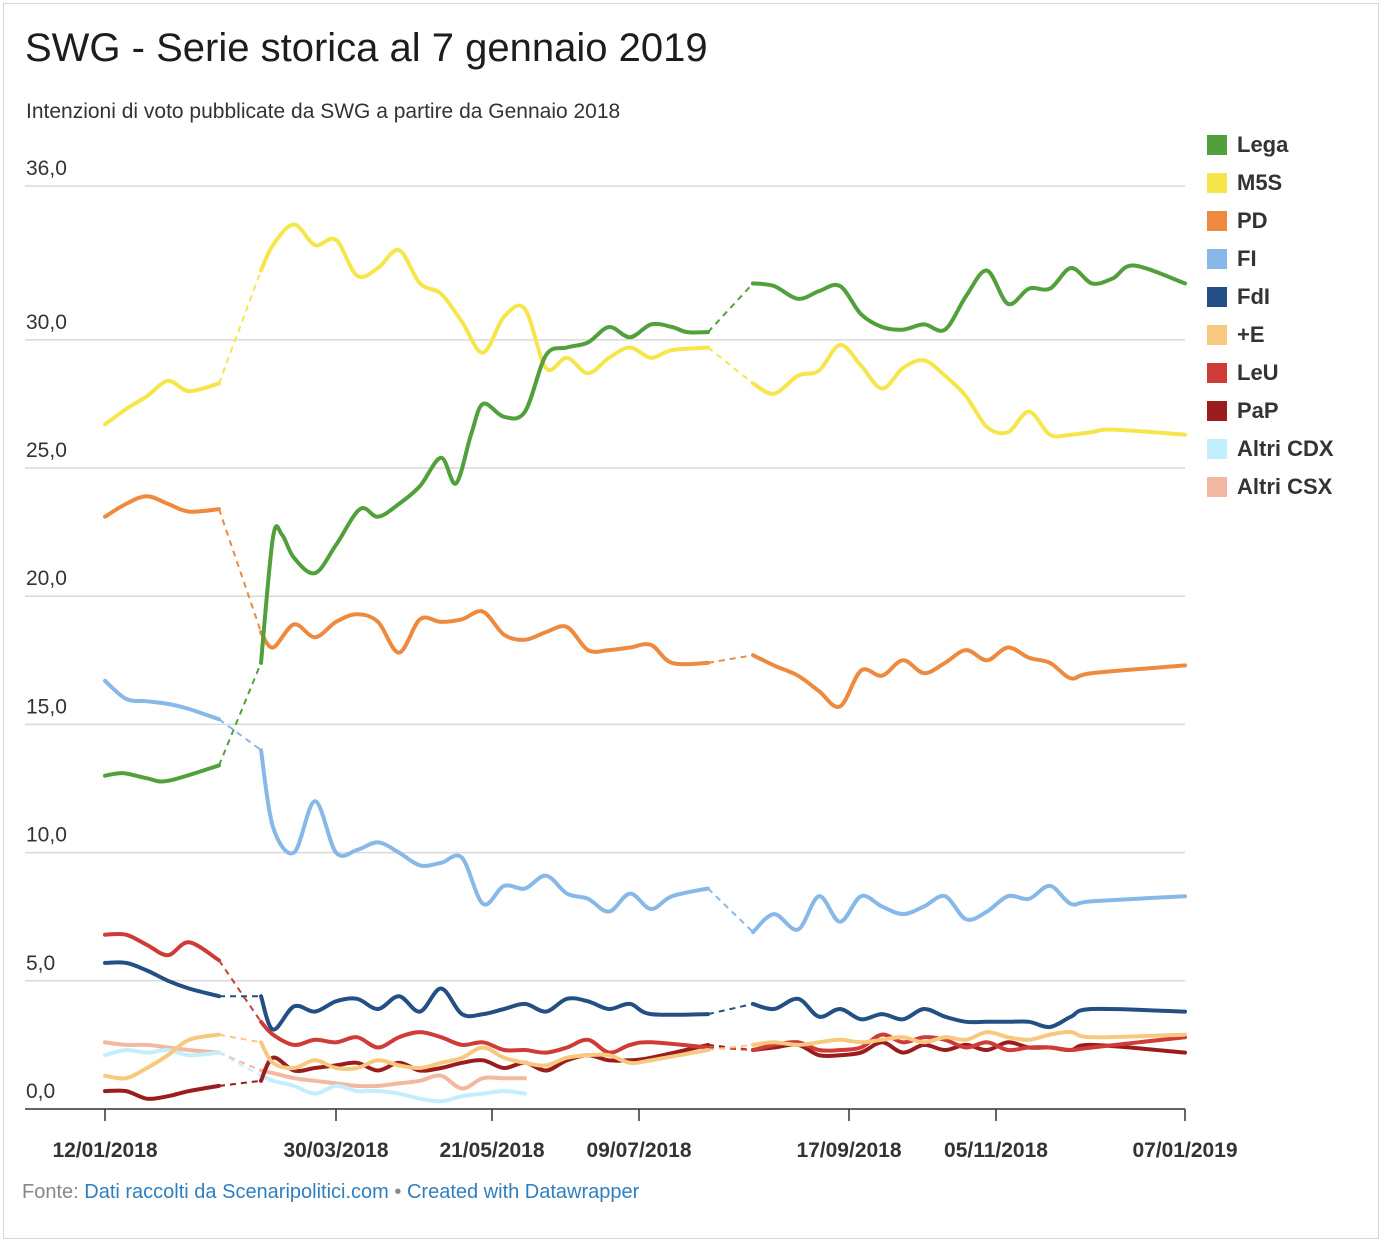 Image resolution: width=1384 pixels, height=1244 pixels. What do you see at coordinates (335, 1150) in the screenshot?
I see `x-tick-label: 30/03/2018` at bounding box center [335, 1150].